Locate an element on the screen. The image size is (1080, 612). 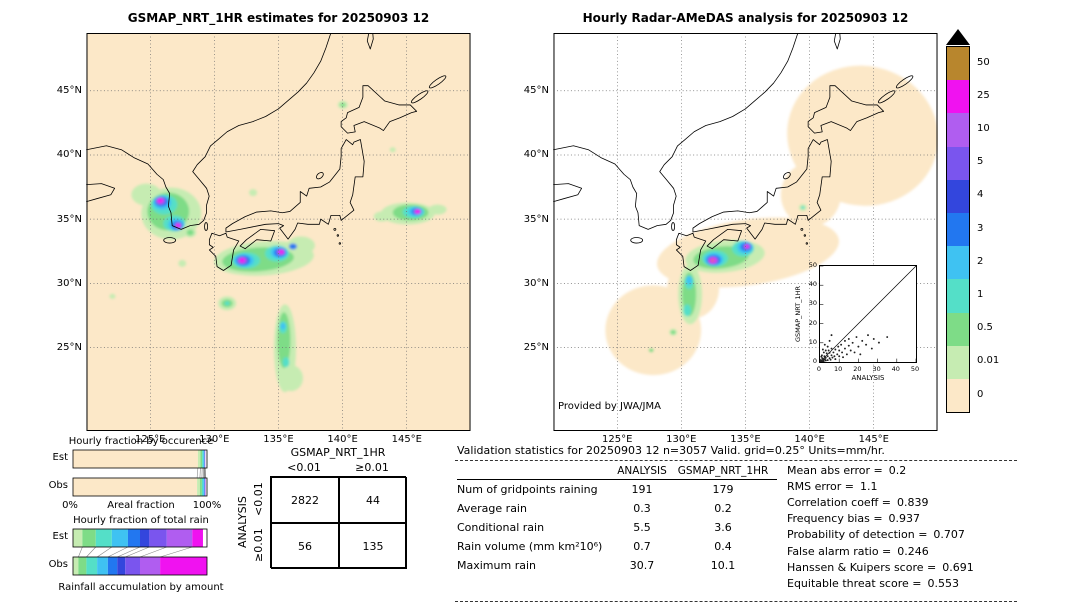
areal-fraction-max-label: 100% is located at coordinates (207, 505).